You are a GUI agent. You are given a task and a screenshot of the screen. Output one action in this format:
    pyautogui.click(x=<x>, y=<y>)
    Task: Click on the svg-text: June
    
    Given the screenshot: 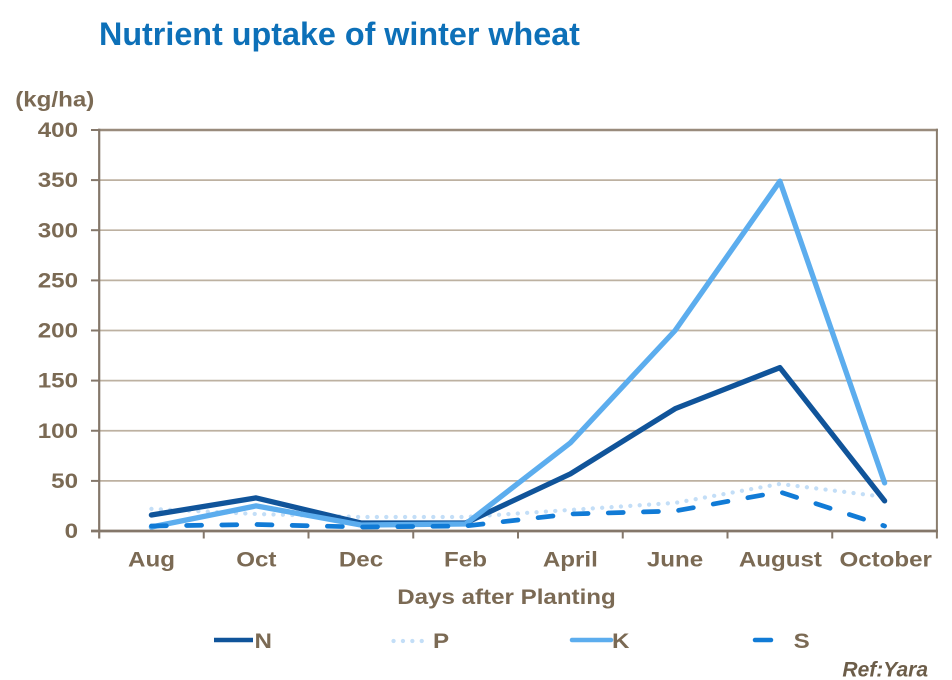 What is the action you would take?
    pyautogui.click(x=675, y=559)
    